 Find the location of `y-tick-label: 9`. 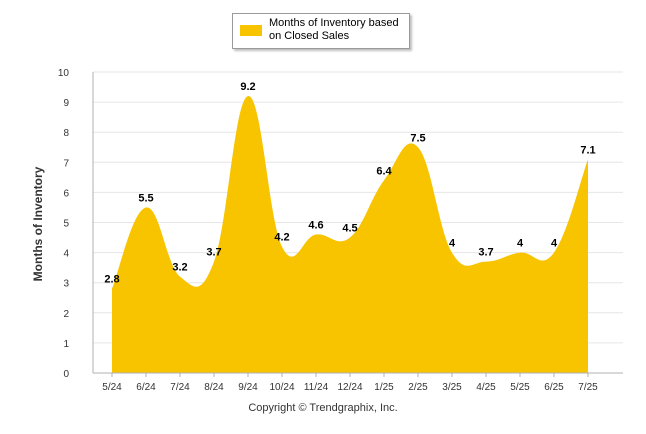

y-tick-label: 9 is located at coordinates (66, 103).